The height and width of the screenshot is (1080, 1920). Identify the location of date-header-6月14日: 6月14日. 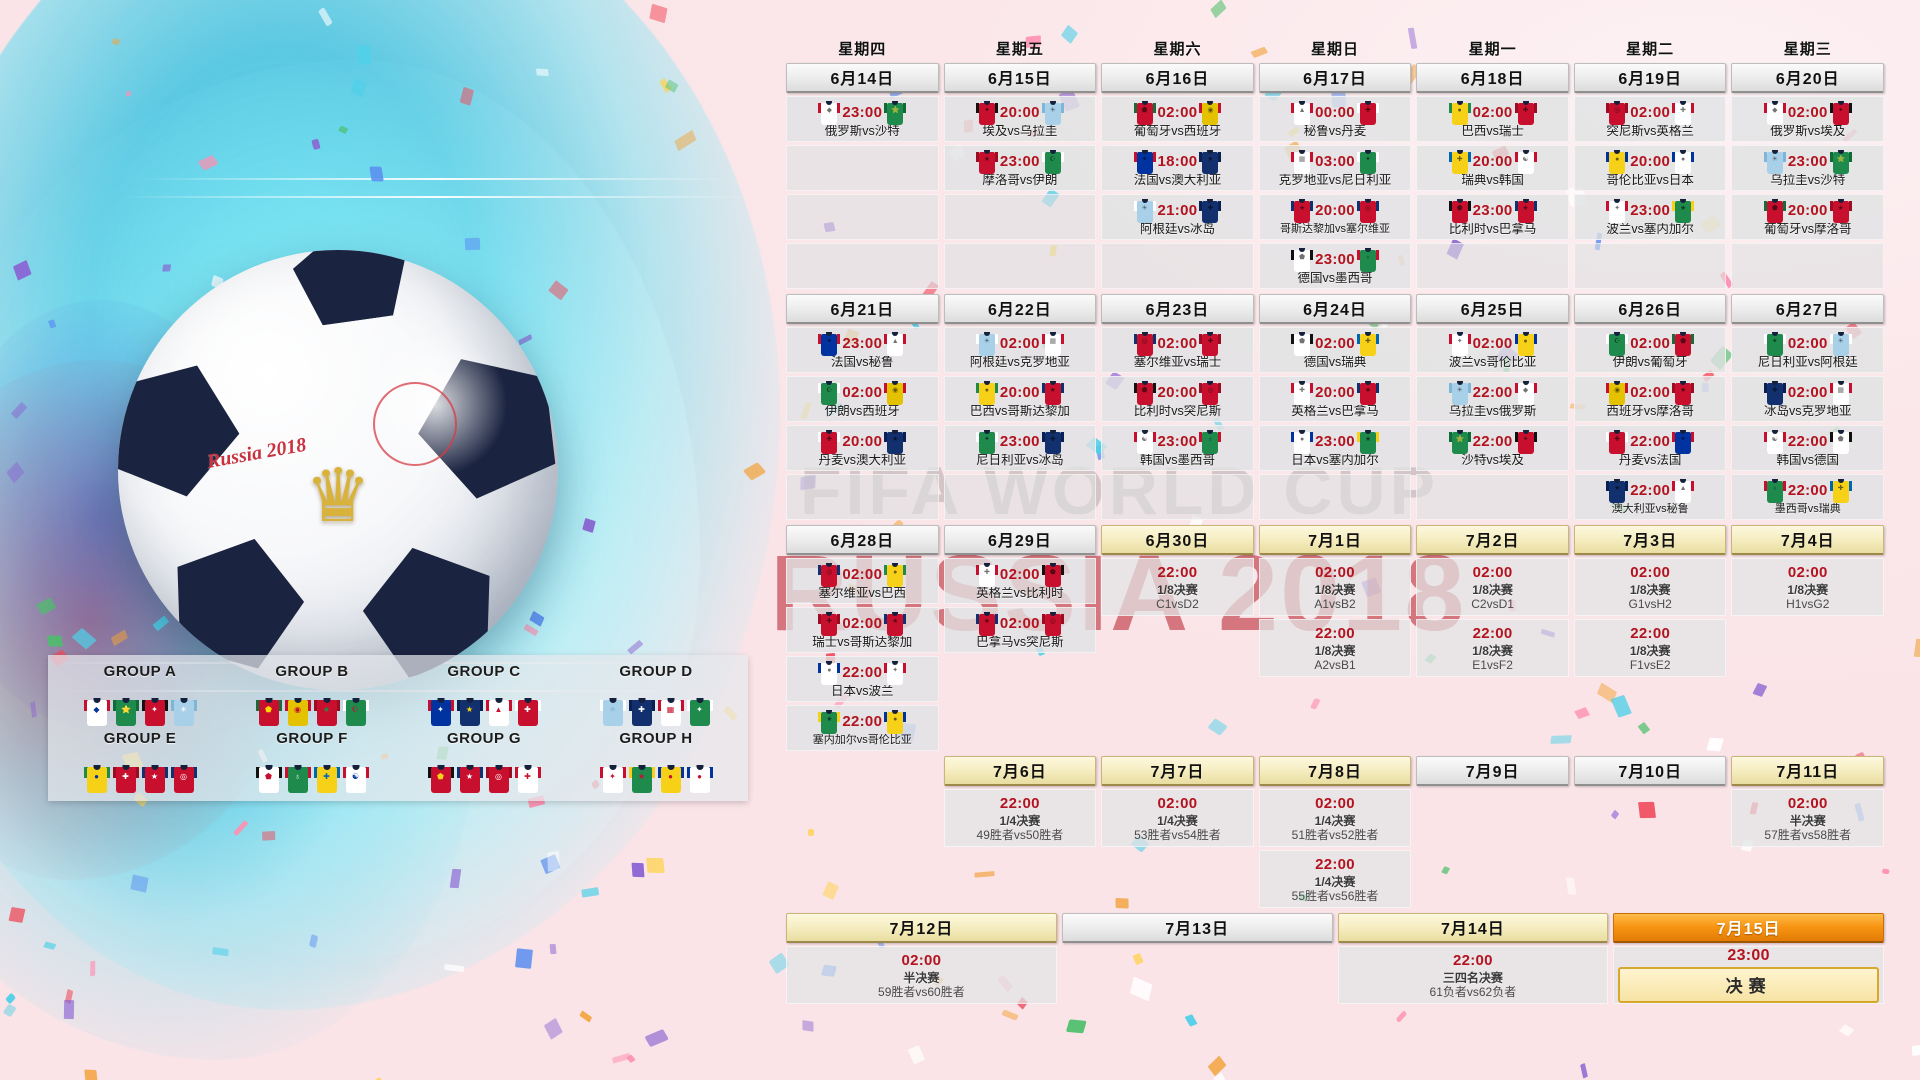
(862, 78).